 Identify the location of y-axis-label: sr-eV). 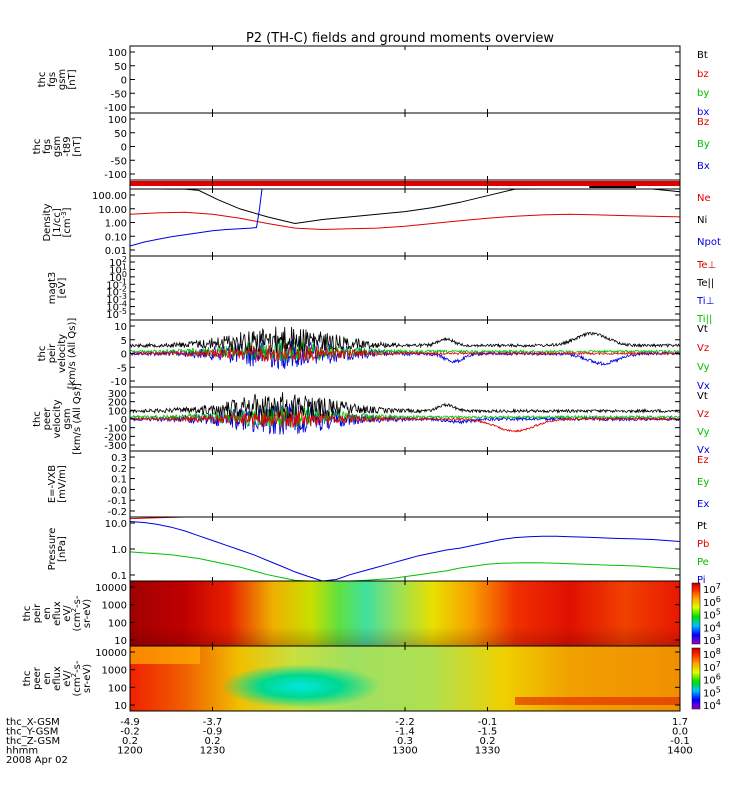
(87, 678).